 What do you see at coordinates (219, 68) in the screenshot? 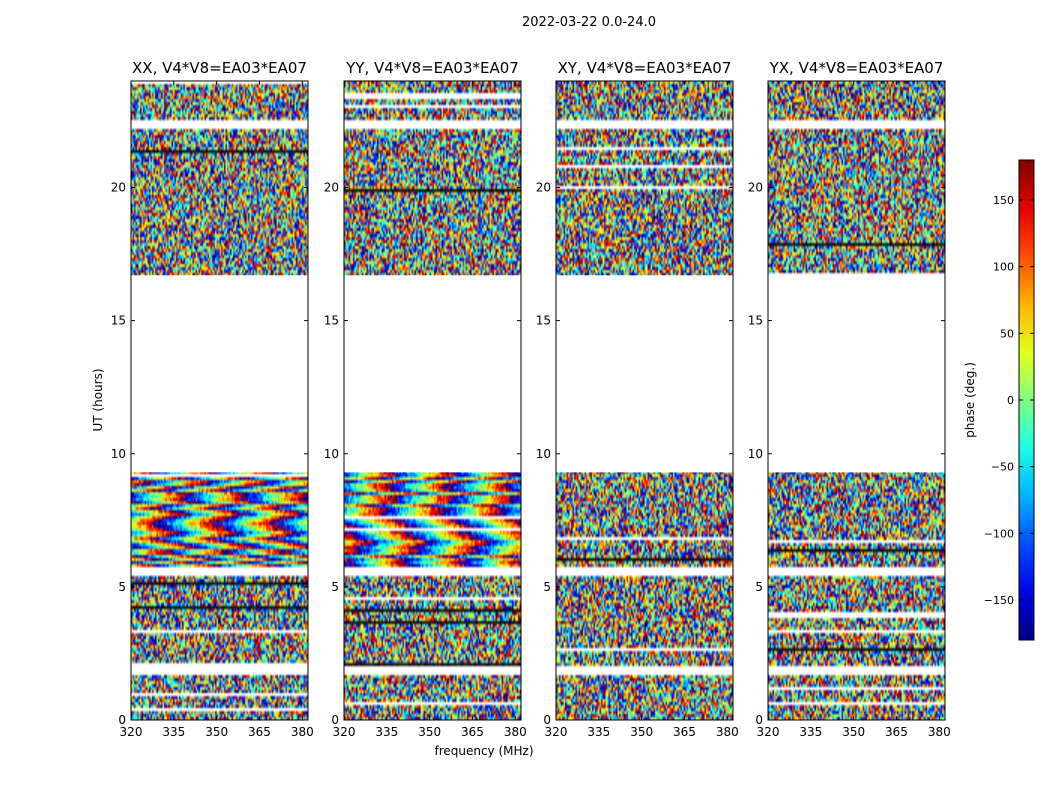
I see `panel-title-xx: XX, V4*V8=EA03*EA07` at bounding box center [219, 68].